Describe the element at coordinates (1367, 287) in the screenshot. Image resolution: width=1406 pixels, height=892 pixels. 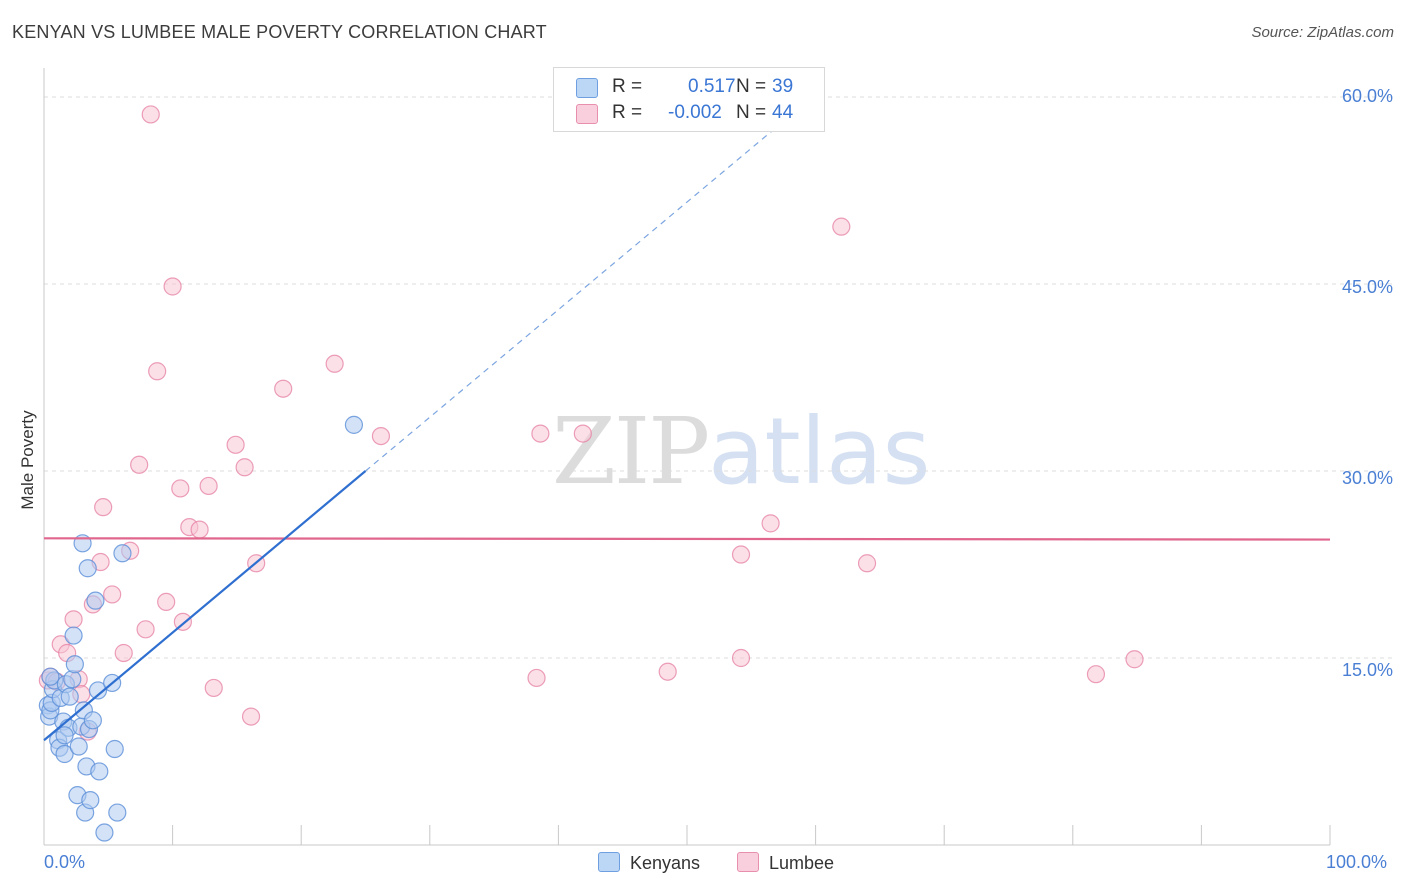
I see `y-tick-label-45: 45.0%` at that location.